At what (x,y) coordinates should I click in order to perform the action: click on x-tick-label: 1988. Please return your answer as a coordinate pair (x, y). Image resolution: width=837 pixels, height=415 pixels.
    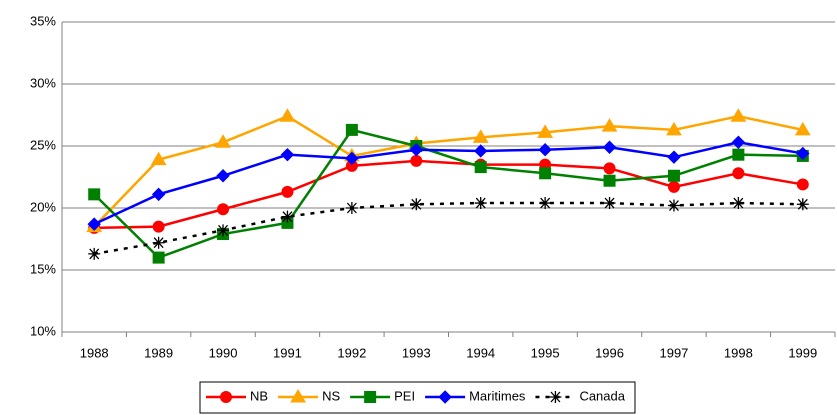
    Looking at the image, I should click on (94, 352).